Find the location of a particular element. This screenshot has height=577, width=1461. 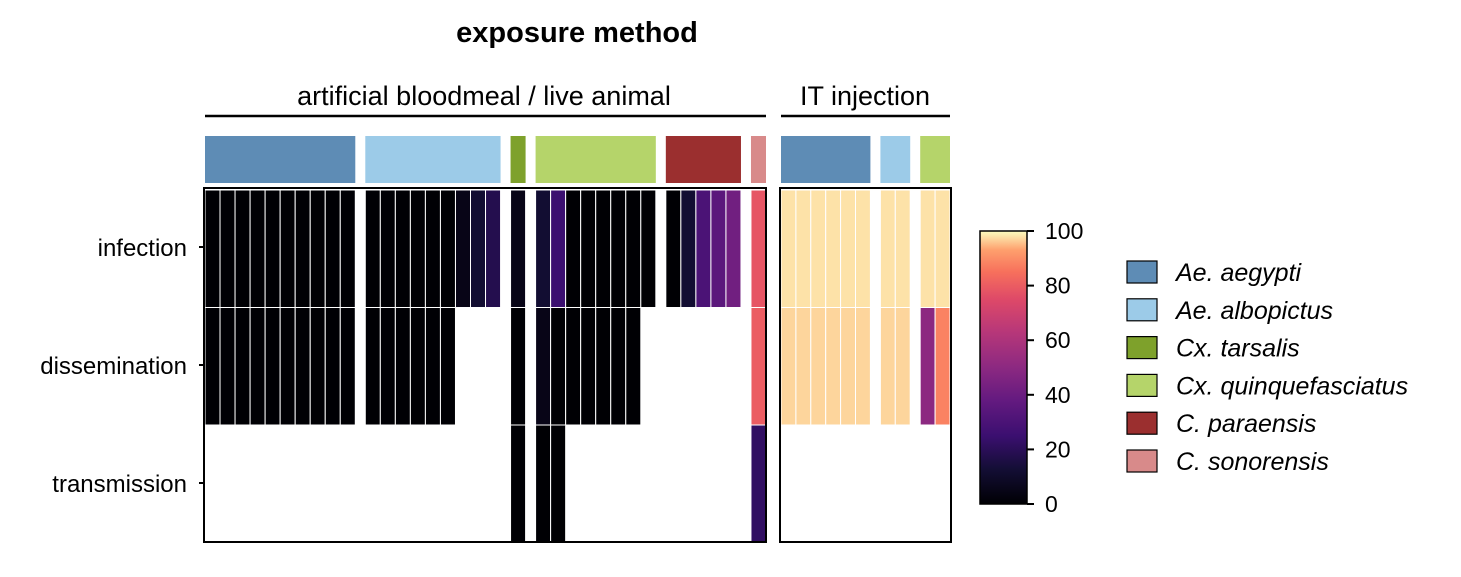

row-label-dissemination: dissemination is located at coordinates (113, 366).